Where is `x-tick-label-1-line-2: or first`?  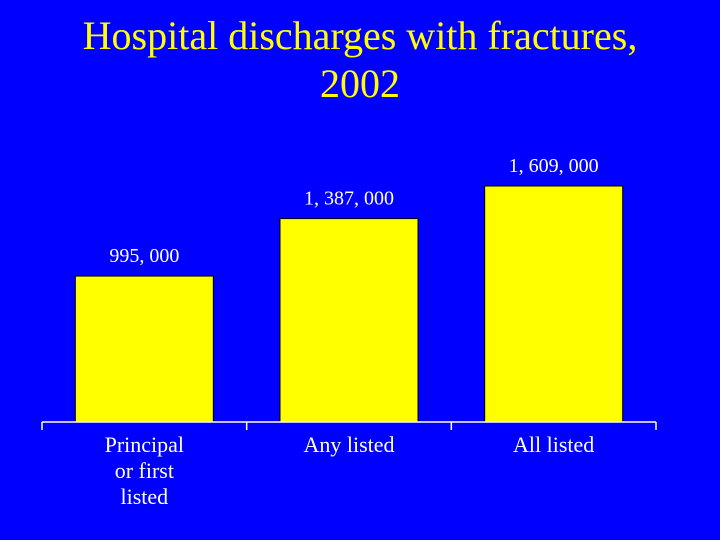
x-tick-label-1-line-2: or first is located at coordinates (144, 470).